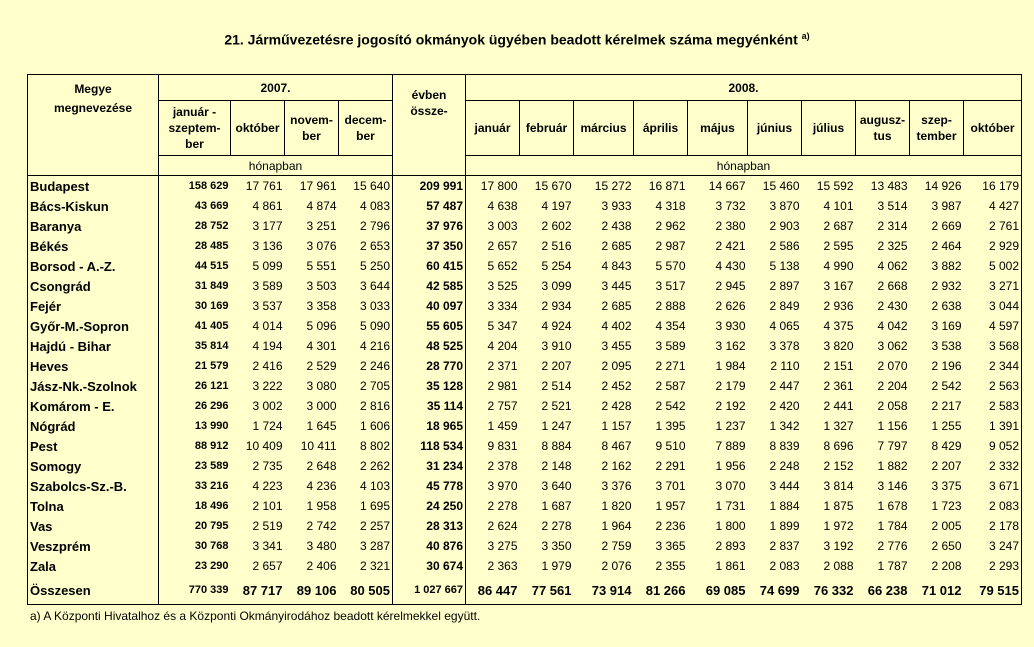 The width and height of the screenshot is (1034, 647). Describe the element at coordinates (784, 526) in the screenshot. I see `table-cell: 1 899` at that location.